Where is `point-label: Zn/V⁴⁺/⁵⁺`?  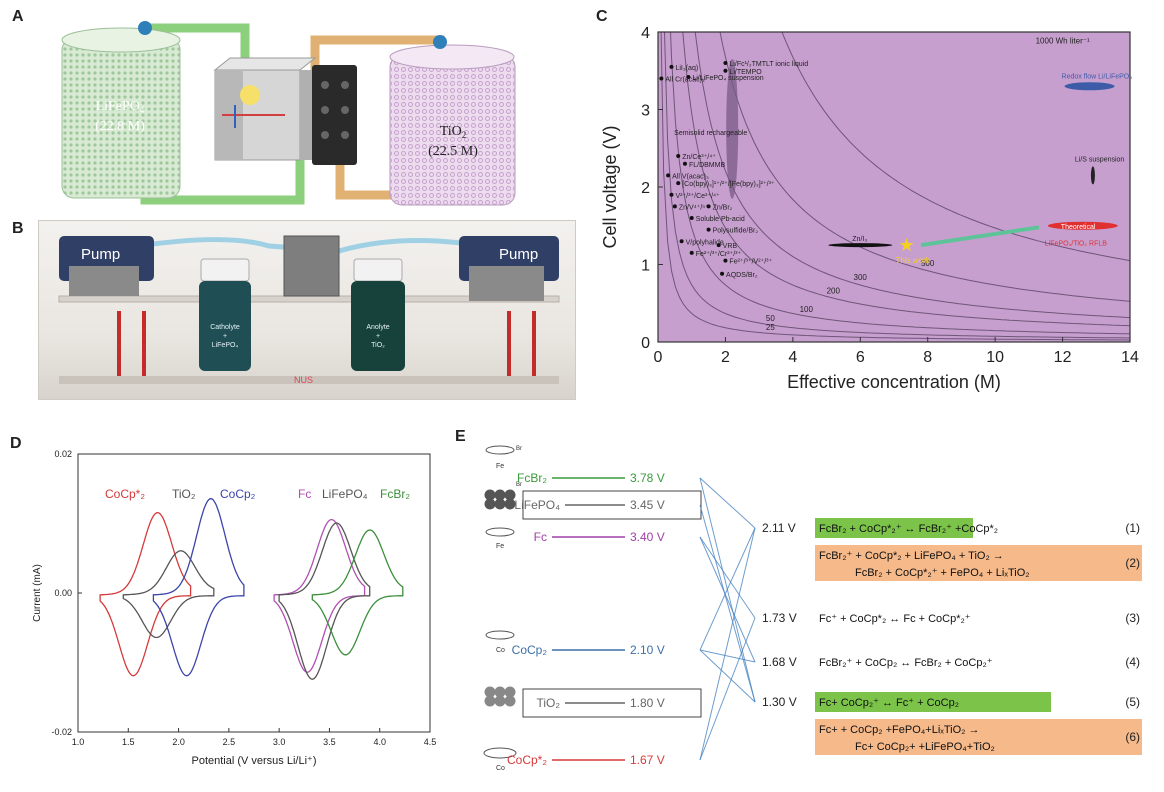
point-label: Zn/V⁴⁺/⁵⁺ is located at coordinates (694, 207).